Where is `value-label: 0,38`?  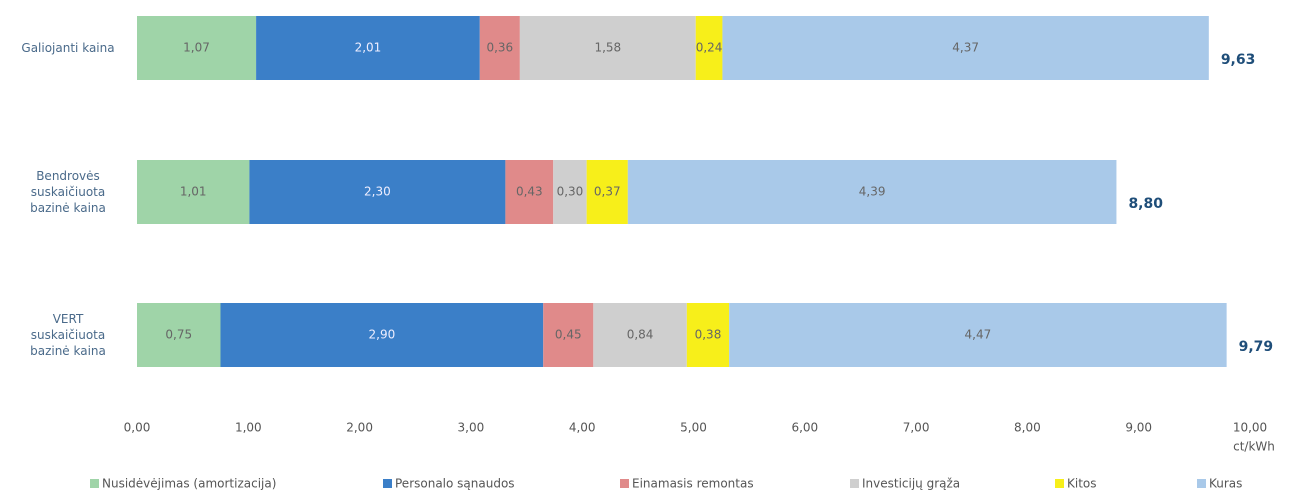 value-label: 0,38 is located at coordinates (708, 335).